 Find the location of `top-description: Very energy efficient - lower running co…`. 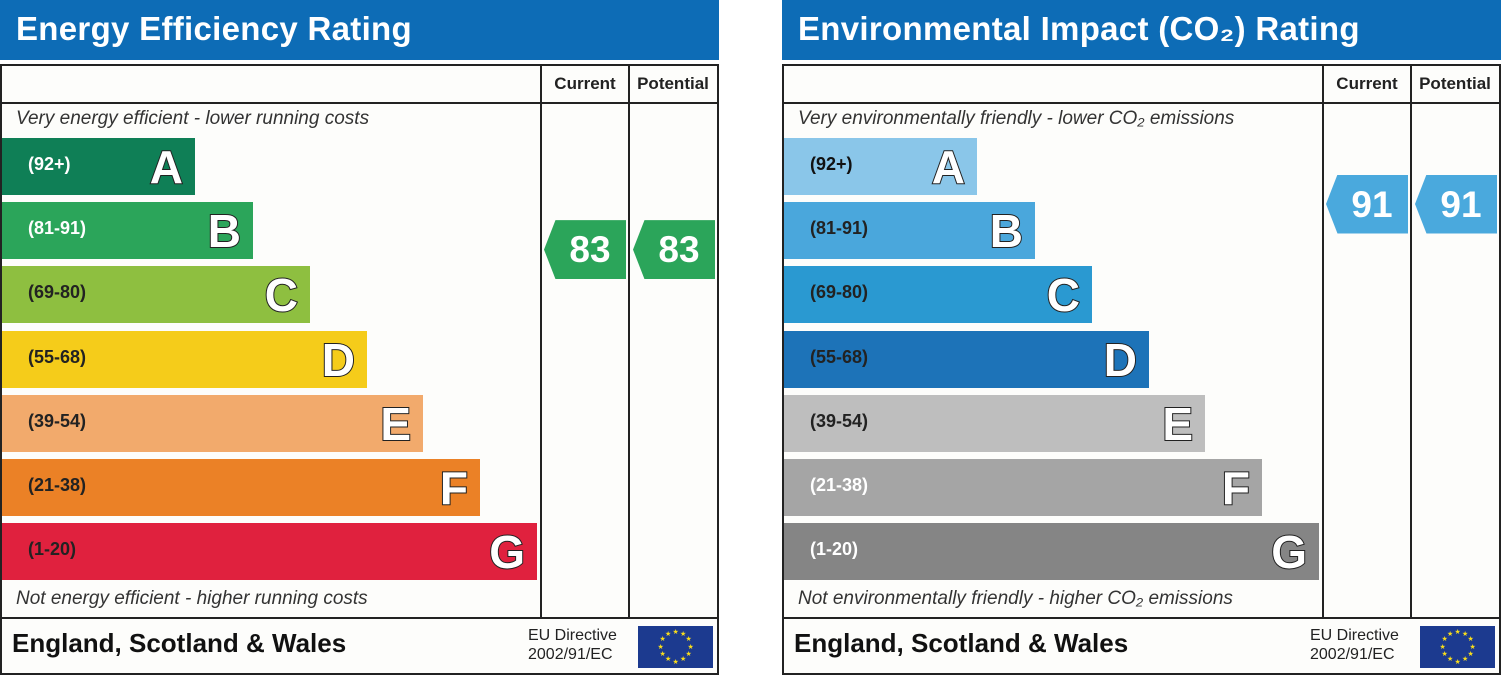

top-description: Very energy efficient - lower running co… is located at coordinates (193, 118).